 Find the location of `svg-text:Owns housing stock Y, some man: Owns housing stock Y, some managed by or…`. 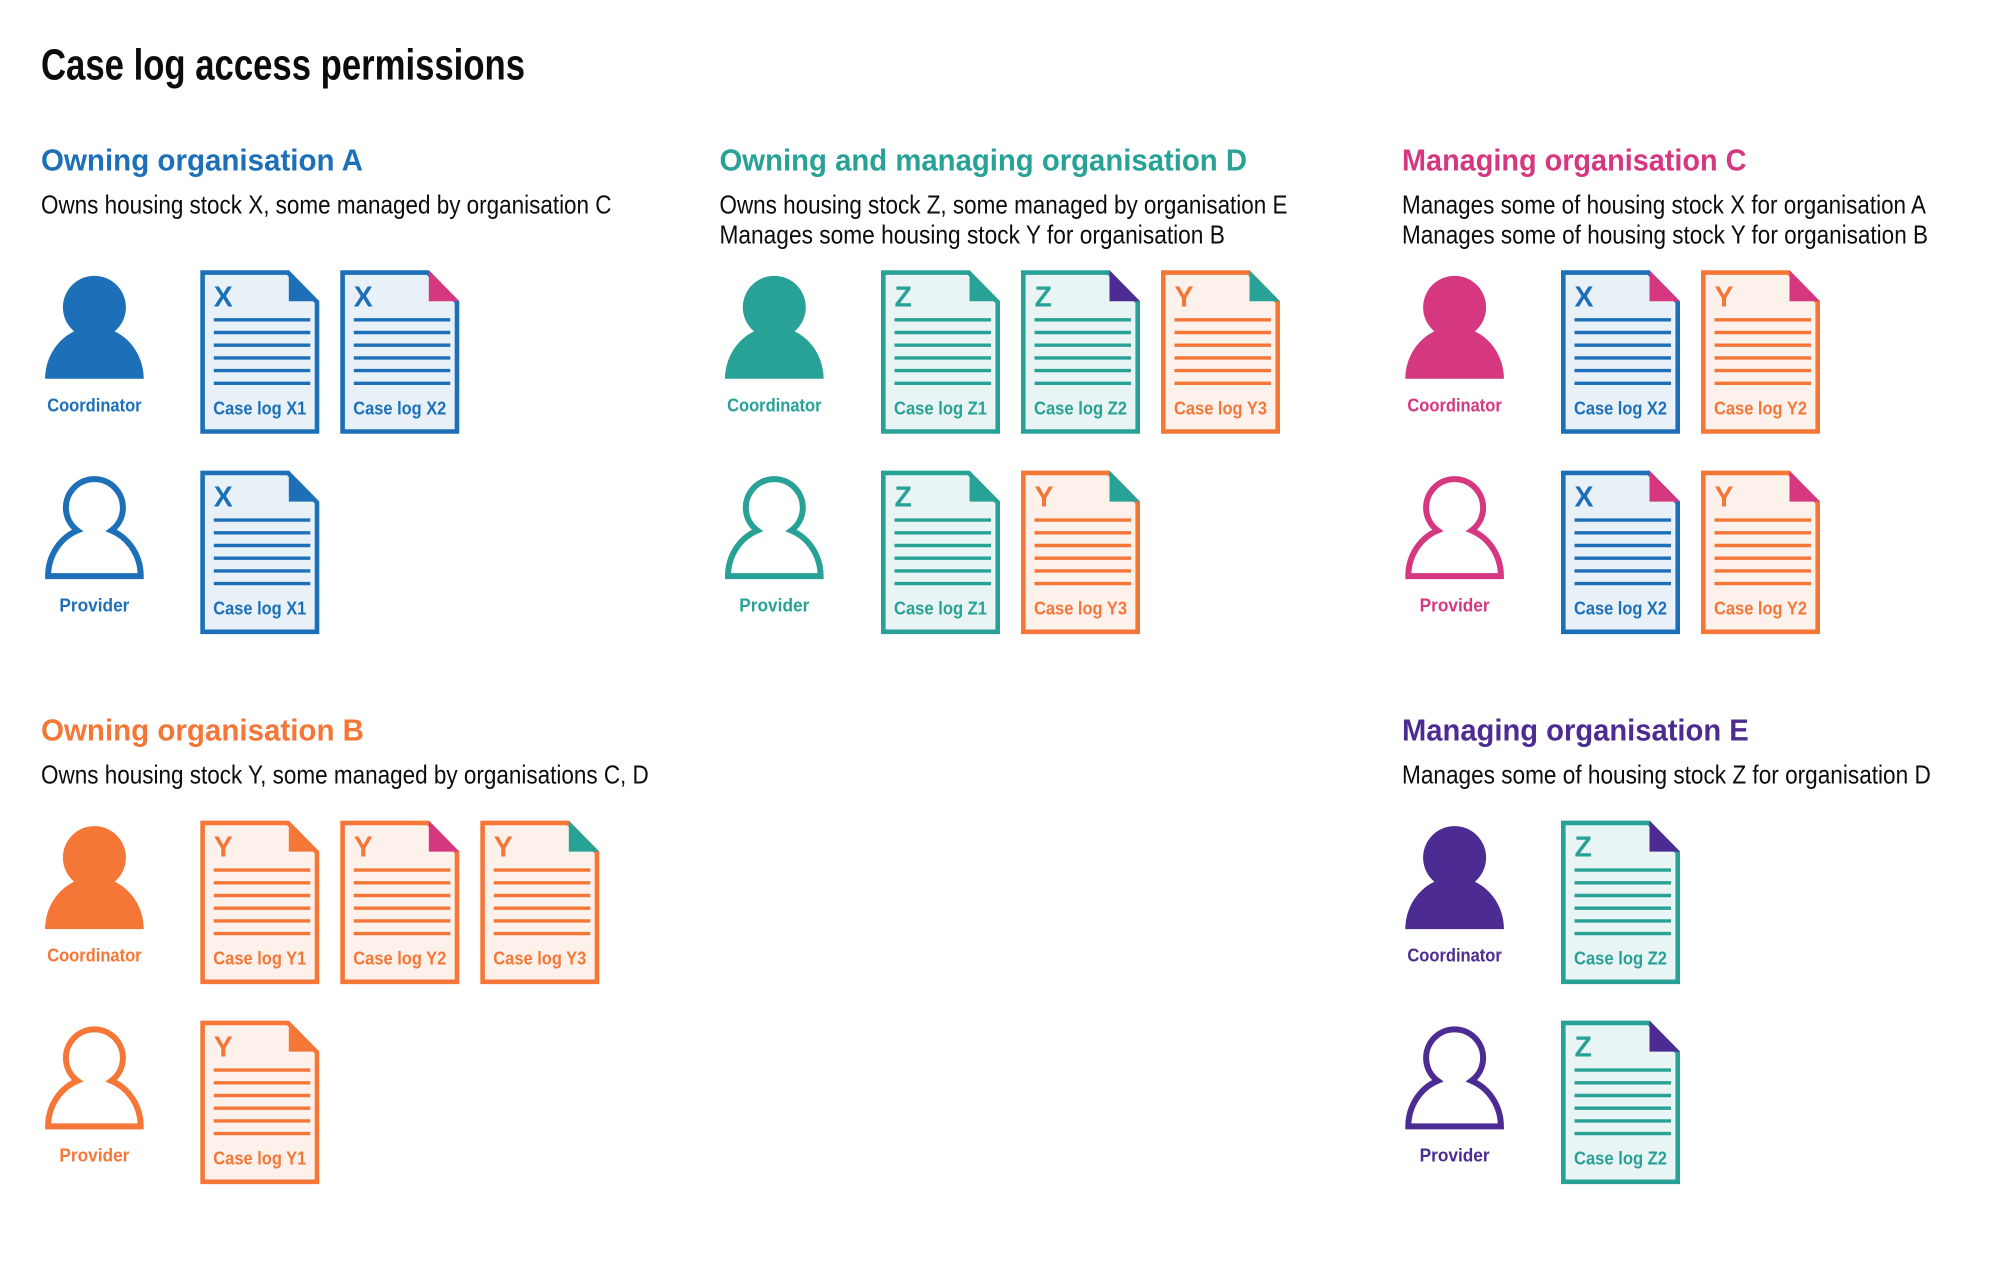

svg-text:Owns housing stock Y, some man: Owns housing stock Y, some managed by or… is located at coordinates (345, 775).